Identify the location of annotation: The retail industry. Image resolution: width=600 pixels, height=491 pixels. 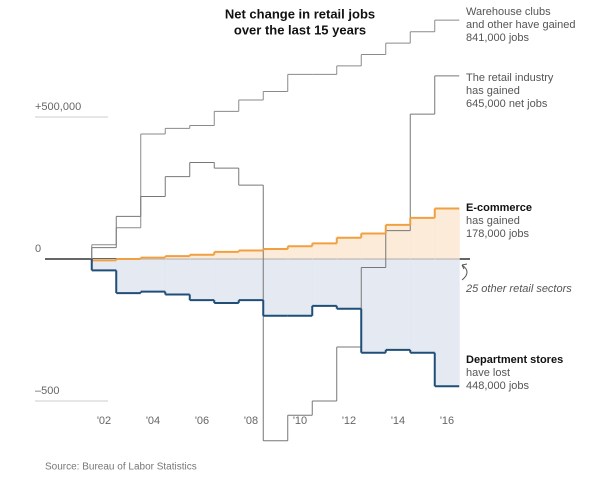
(510, 78).